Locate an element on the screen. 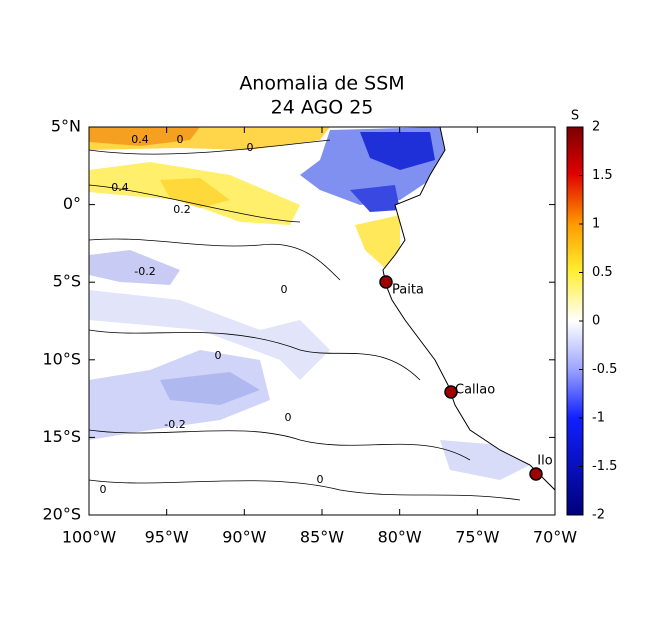 Image resolution: width=665 pixels, height=620 pixels. title-line: Anomalia de SSM is located at coordinates (321, 84).